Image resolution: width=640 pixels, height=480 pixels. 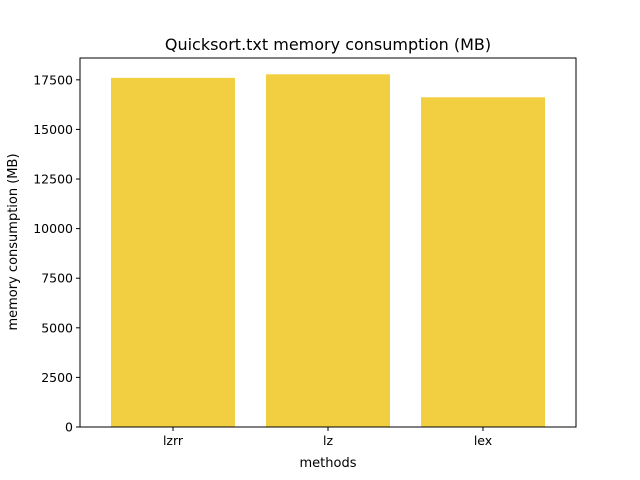 What do you see at coordinates (173, 440) in the screenshot?
I see `x-tick-label: lzrr` at bounding box center [173, 440].